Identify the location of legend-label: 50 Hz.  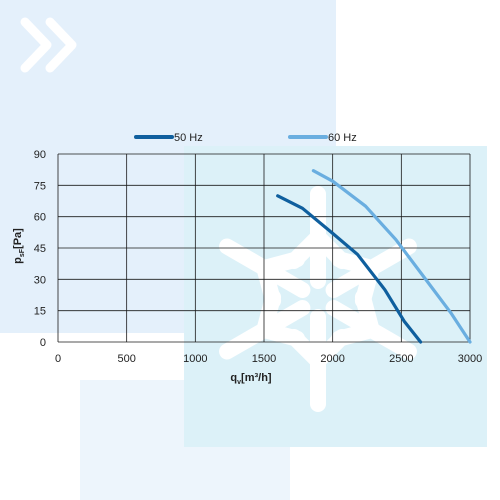
(188, 138).